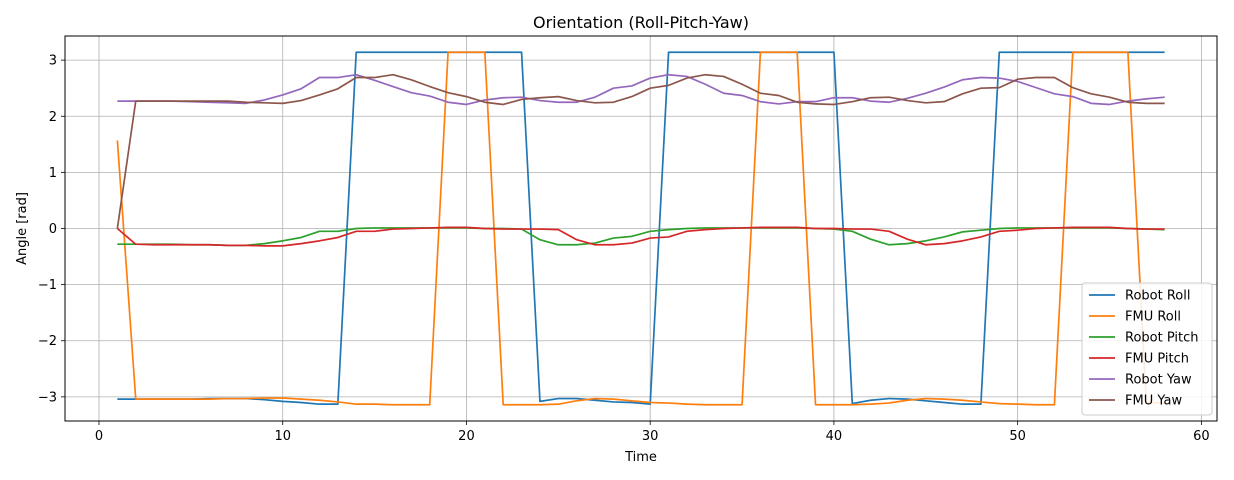 This screenshot has width=1234, height=480. I want to click on series-line-robot-yaw, so click(641, 89).